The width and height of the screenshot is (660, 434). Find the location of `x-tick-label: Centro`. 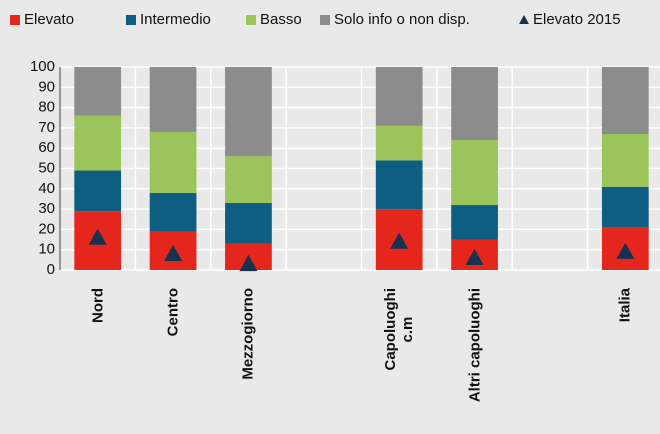

x-tick-label: Centro is located at coordinates (173, 312).